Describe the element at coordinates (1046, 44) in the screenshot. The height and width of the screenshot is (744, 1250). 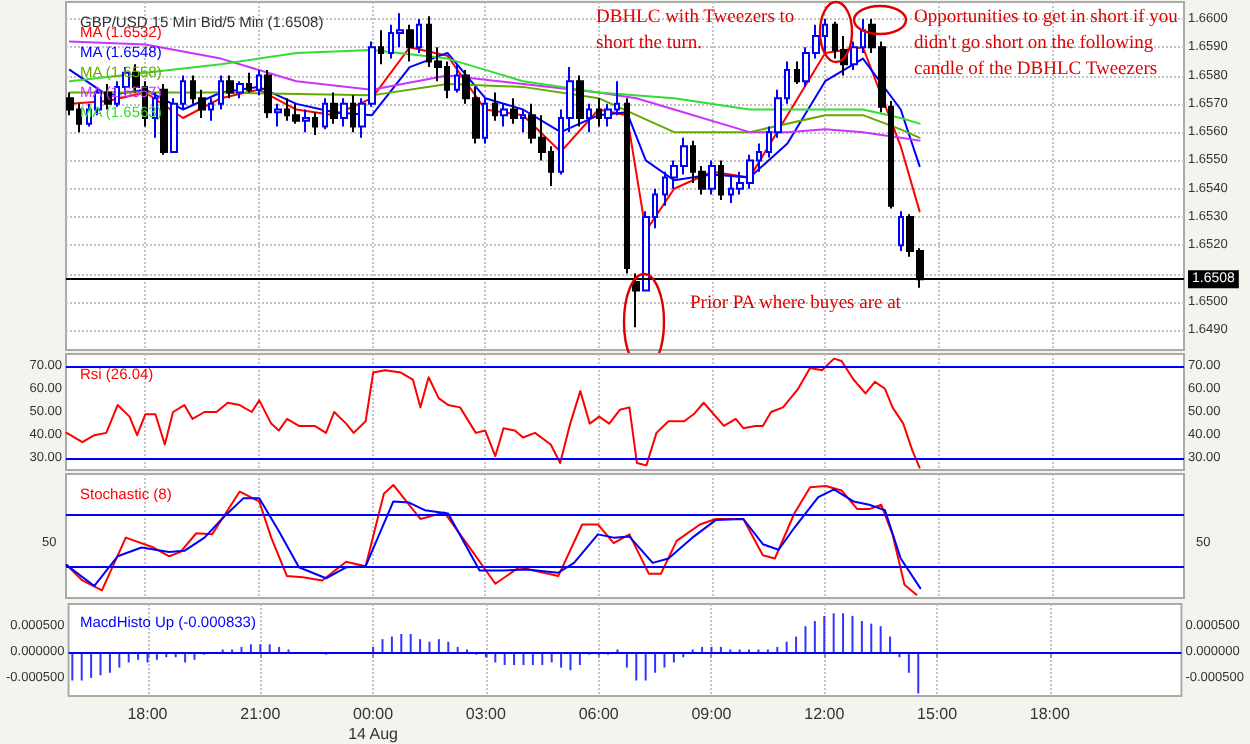
I see `annotation: Opportunities to get in short if you didn't go short on the following candle of the DBHLC Tweezers` at that location.